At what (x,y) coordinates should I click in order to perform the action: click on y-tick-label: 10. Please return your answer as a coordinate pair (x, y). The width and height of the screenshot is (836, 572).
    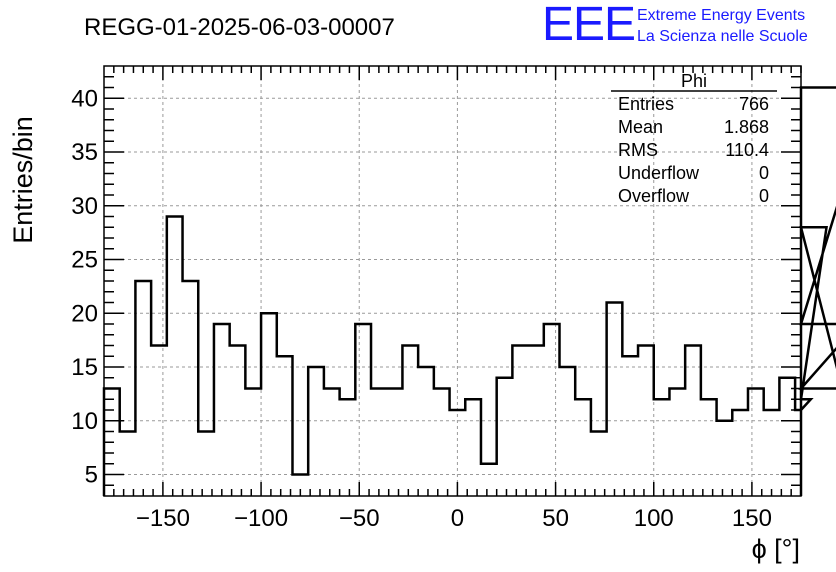
    Looking at the image, I should click on (84, 421).